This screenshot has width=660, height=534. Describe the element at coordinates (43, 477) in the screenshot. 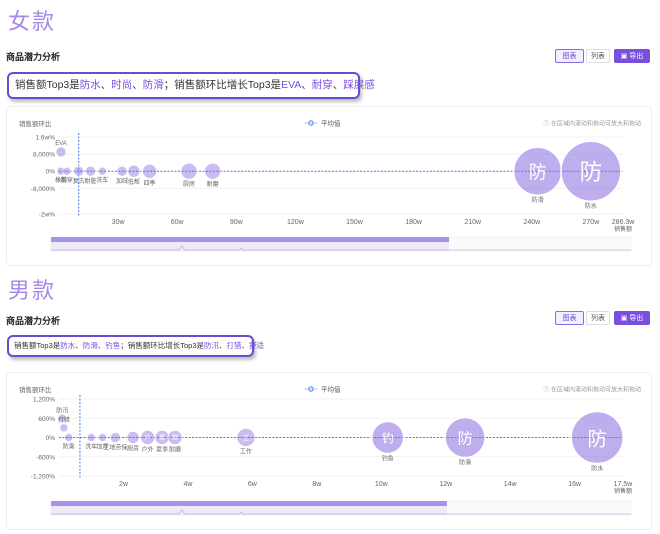

I see `y-tick-label: -1,200%` at that location.